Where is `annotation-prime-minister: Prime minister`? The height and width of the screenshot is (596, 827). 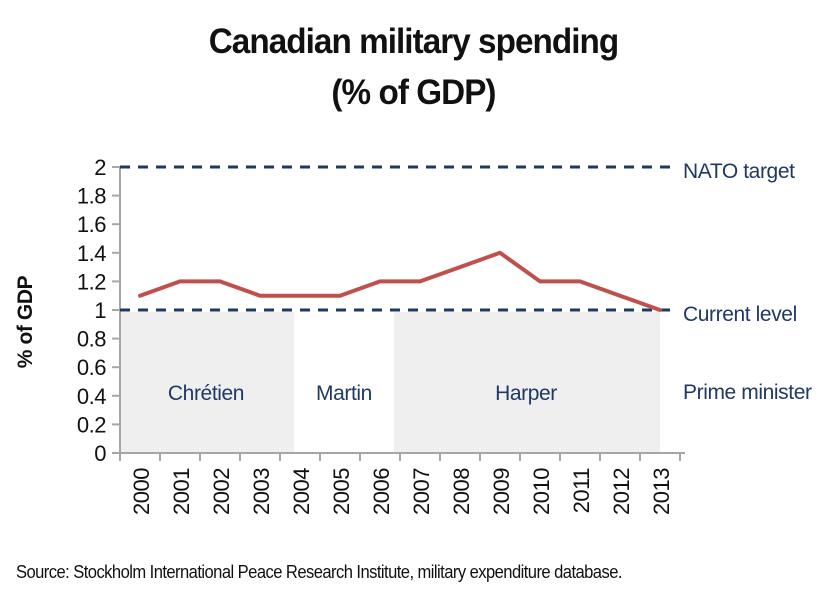 annotation-prime-minister: Prime minister is located at coordinates (747, 392).